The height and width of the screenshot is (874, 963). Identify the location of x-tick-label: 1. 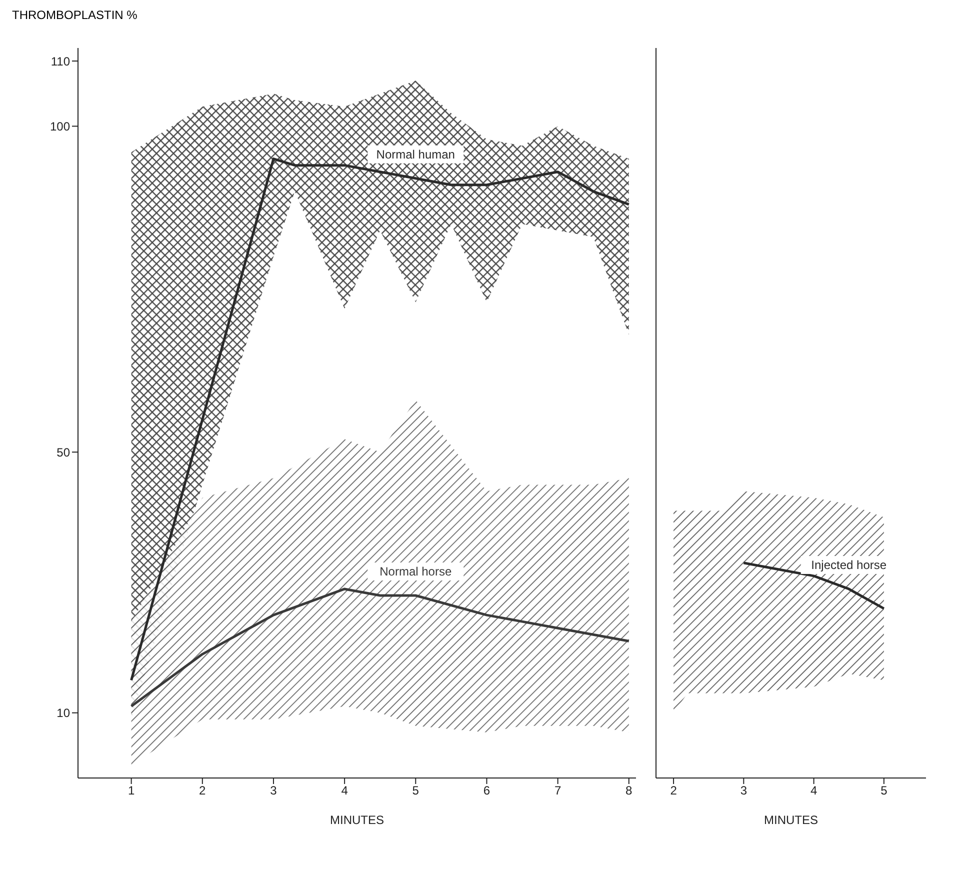
(131, 791).